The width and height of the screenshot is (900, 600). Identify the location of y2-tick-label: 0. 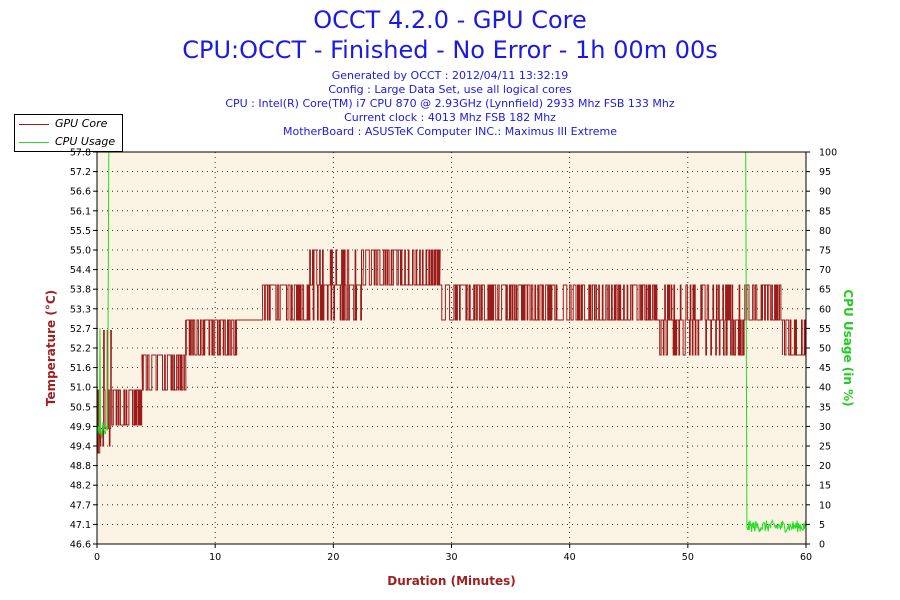
(822, 545).